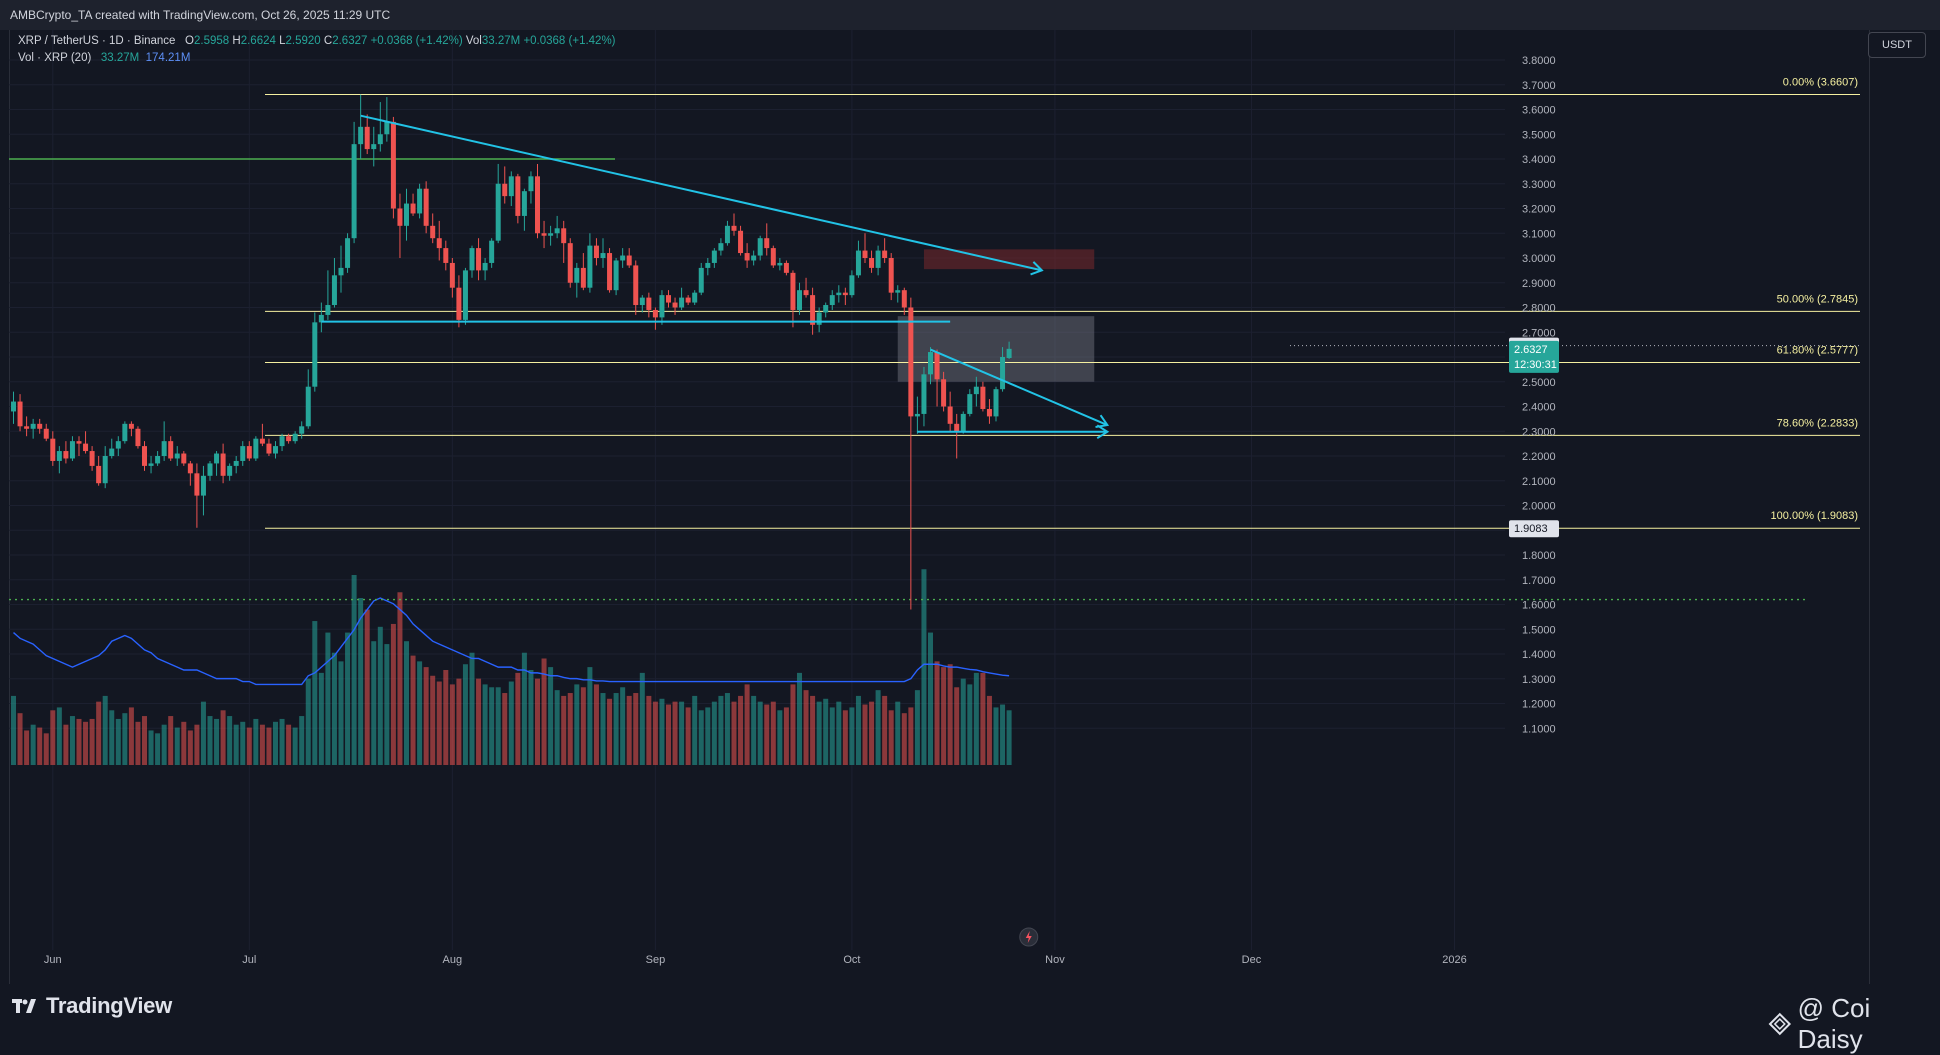  I want to click on price-tick-label: 1.5000, so click(1539, 630).